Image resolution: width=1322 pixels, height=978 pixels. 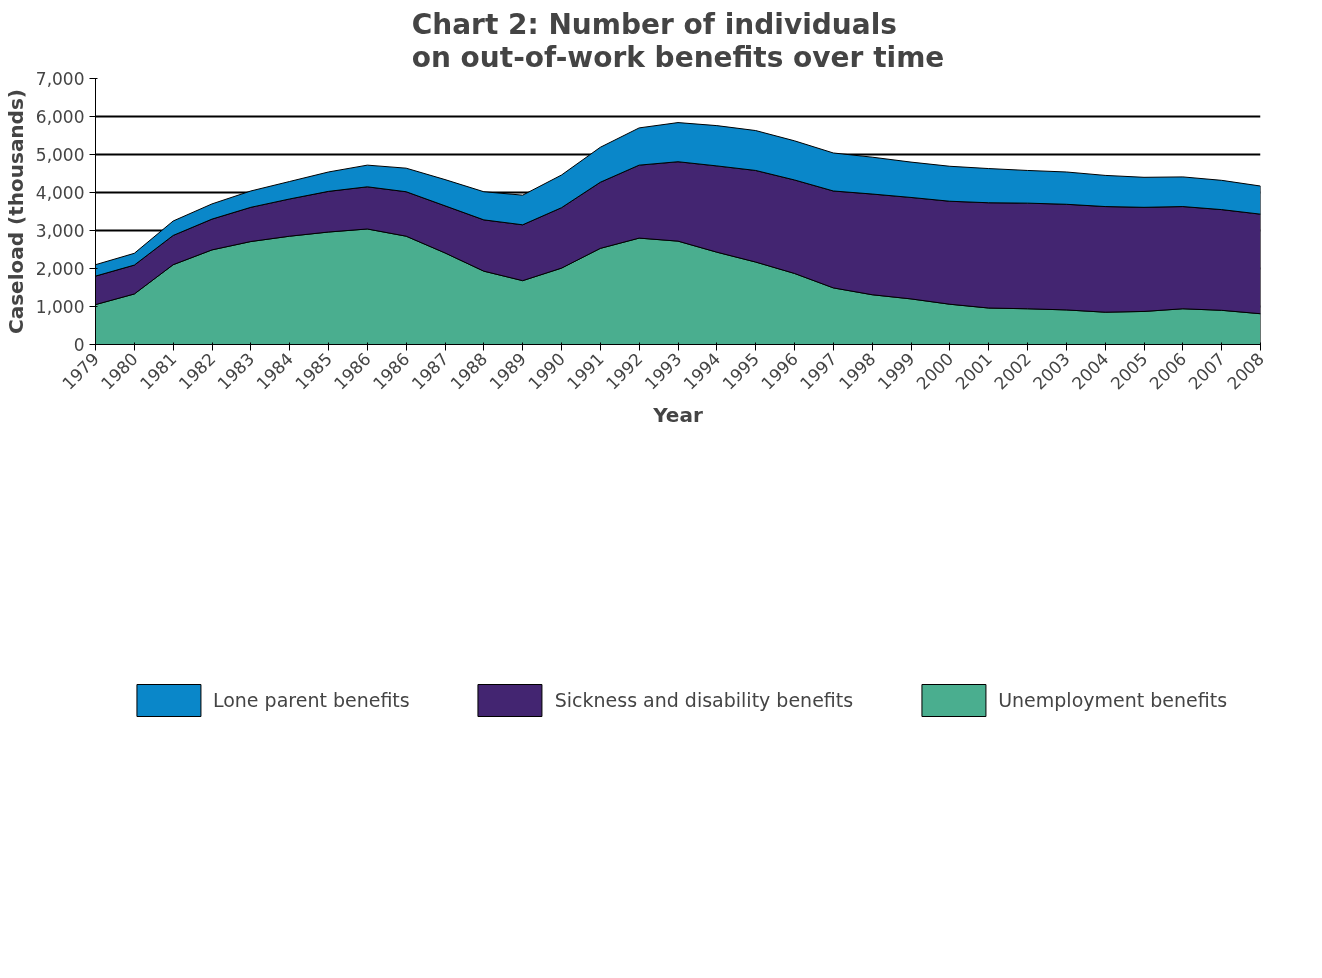 What do you see at coordinates (60, 231) in the screenshot?
I see `y-tick-label: 3,000` at bounding box center [60, 231].